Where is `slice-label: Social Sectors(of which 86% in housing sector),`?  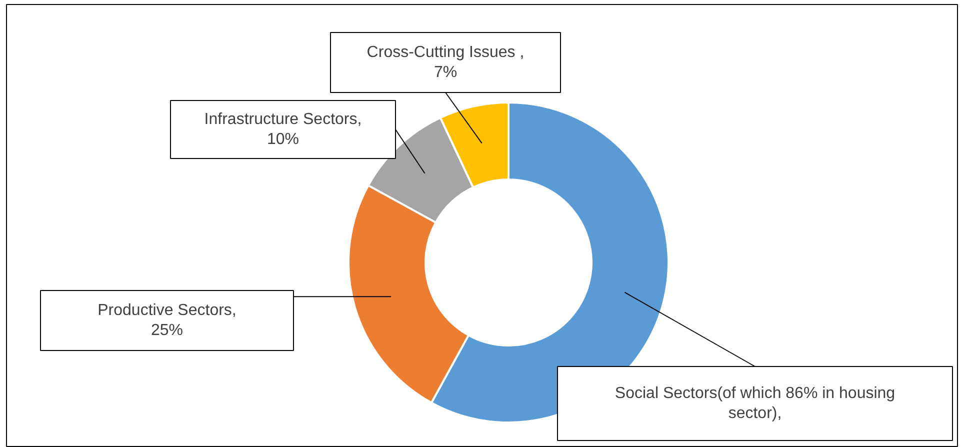 slice-label: Social Sectors(of which 86% in housing sector), is located at coordinates (755, 403).